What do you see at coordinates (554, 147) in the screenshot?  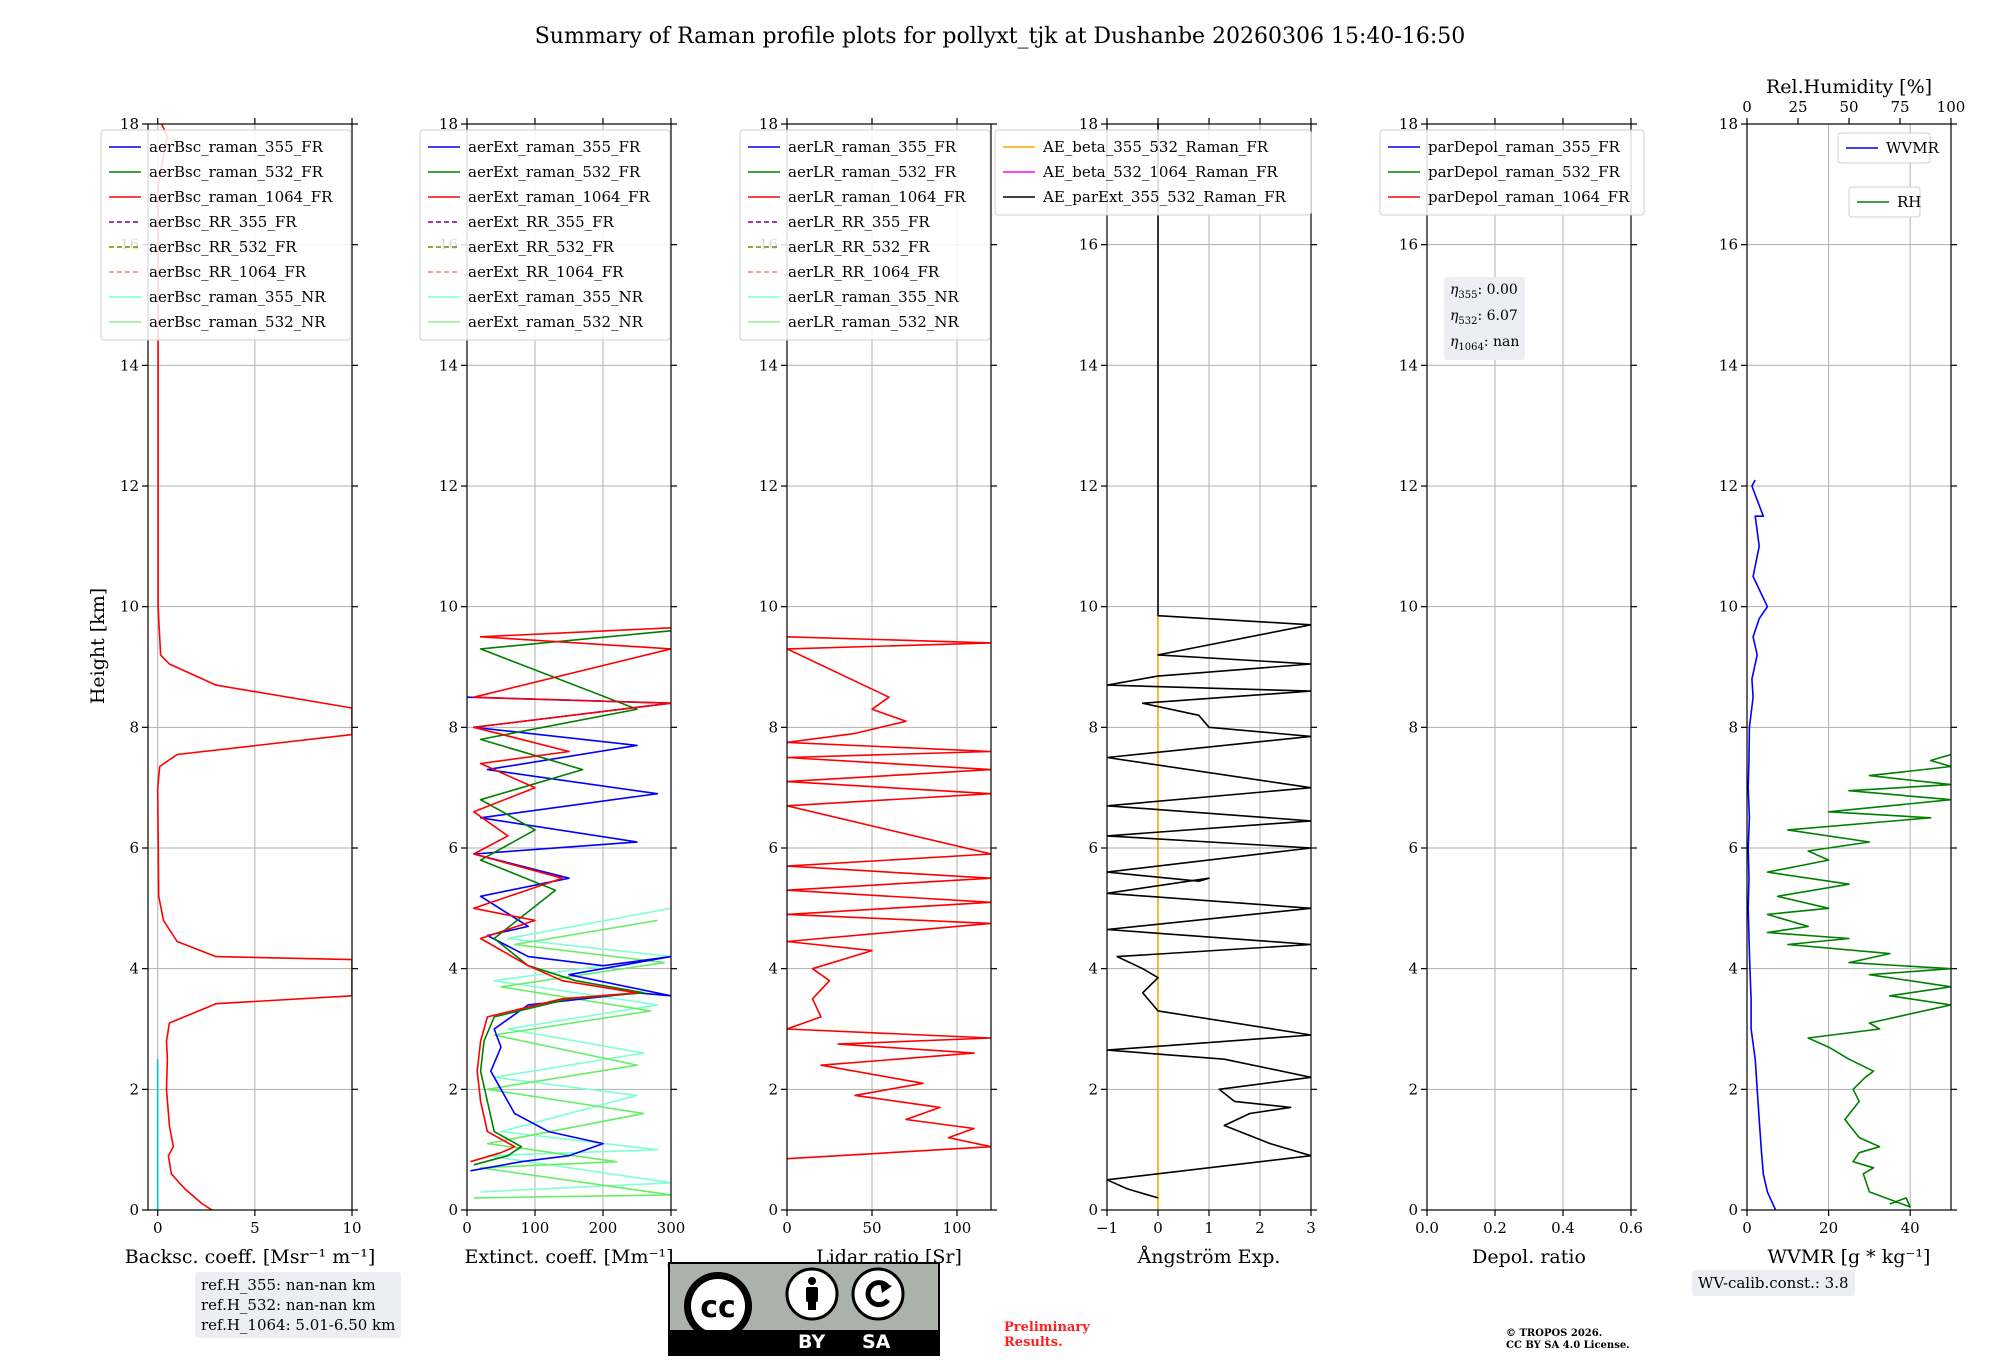 I see `legend-label: aerExt_raman_355_FR` at bounding box center [554, 147].